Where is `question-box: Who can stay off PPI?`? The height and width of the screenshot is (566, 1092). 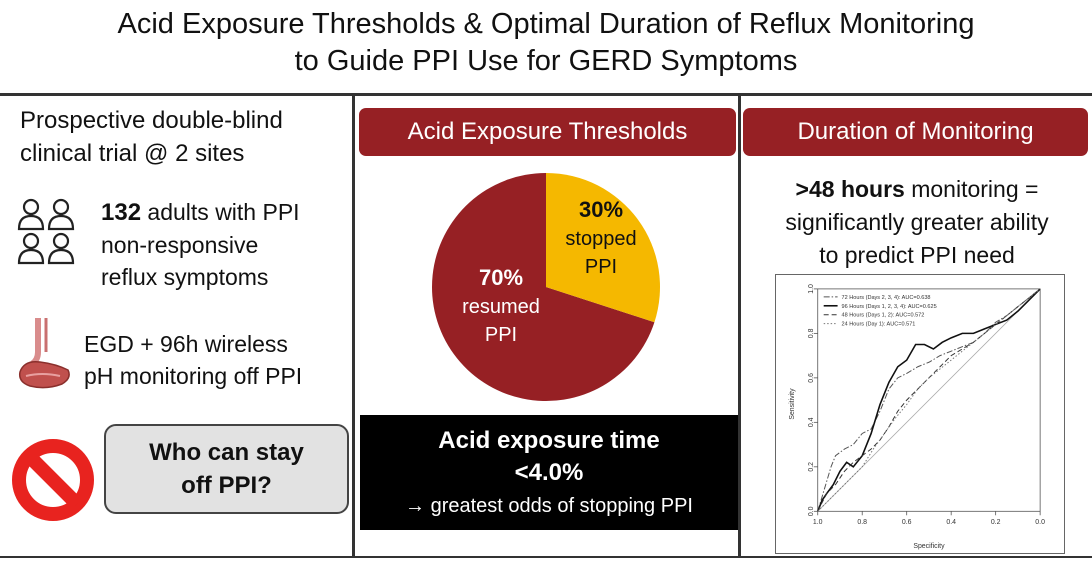 question-box: Who can stay off PPI? is located at coordinates (226, 469).